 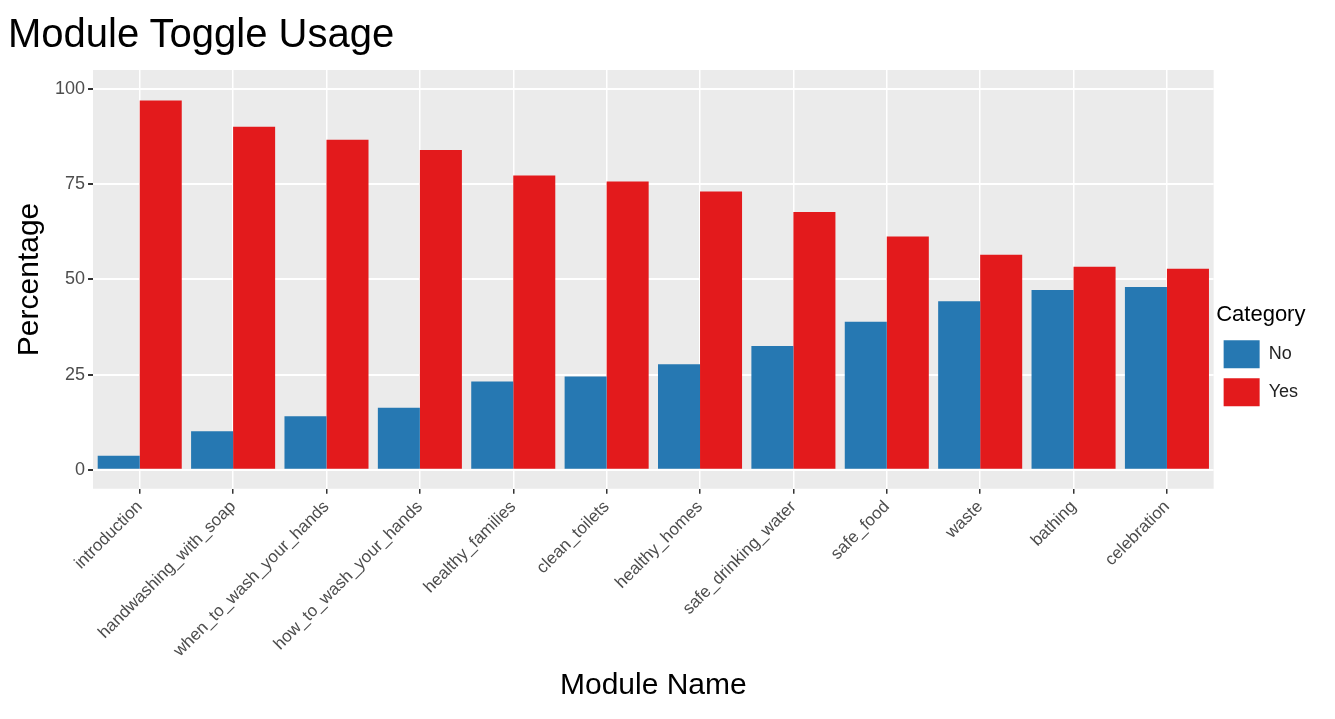 I want to click on legend-label: Yes, so click(x=1283, y=391).